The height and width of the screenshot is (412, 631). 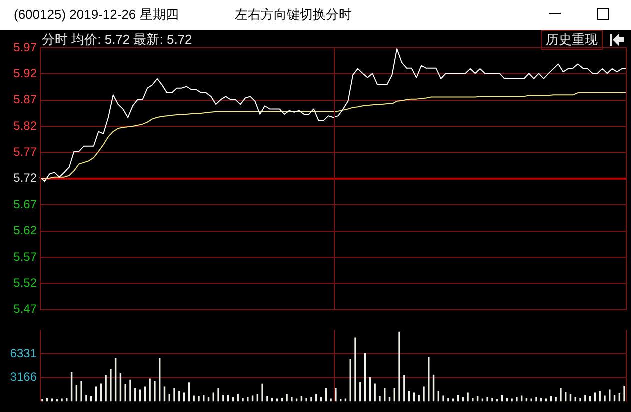 What do you see at coordinates (96, 15) in the screenshot?
I see `chart-title: (600125) 2019-12-26 星期四` at bounding box center [96, 15].